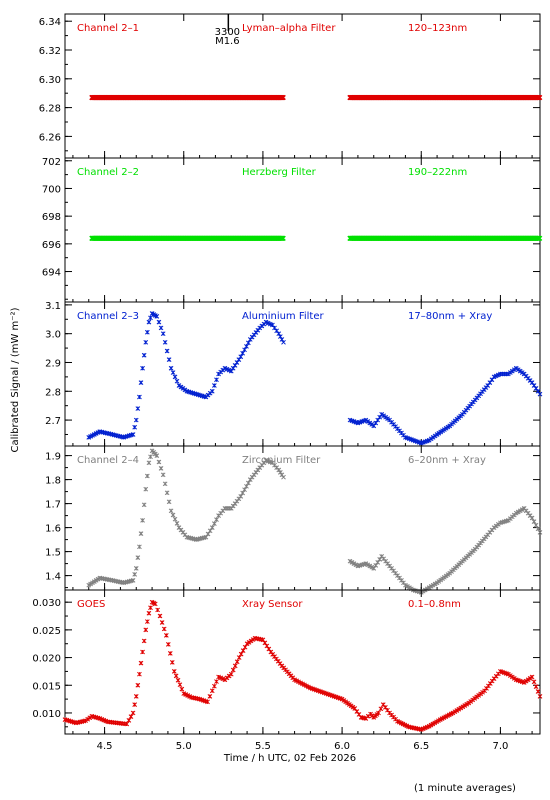  What do you see at coordinates (51, 189) in the screenshot?
I see `y-tick-label: 700` at bounding box center [51, 189].